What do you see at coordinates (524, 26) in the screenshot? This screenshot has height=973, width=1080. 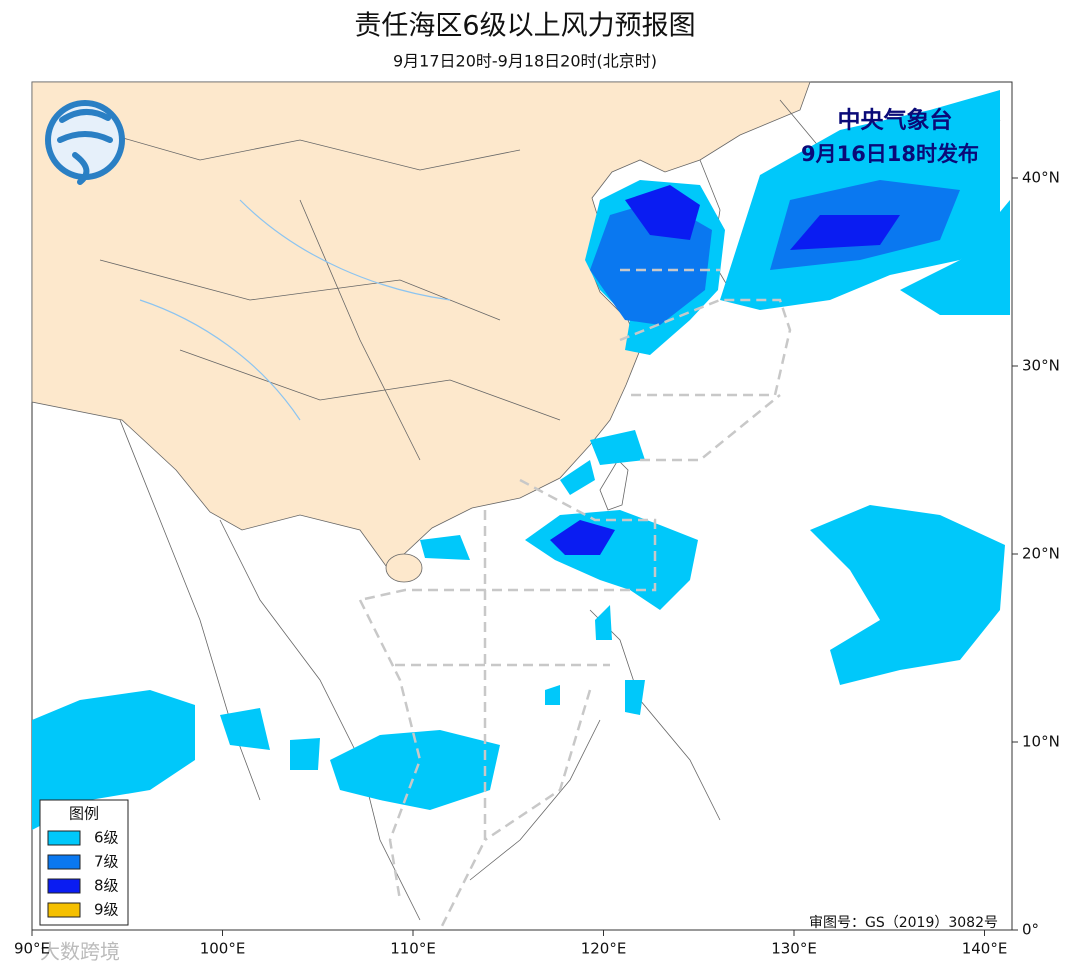 I see `title: 责任海区6级以上风力预报图` at bounding box center [524, 26].